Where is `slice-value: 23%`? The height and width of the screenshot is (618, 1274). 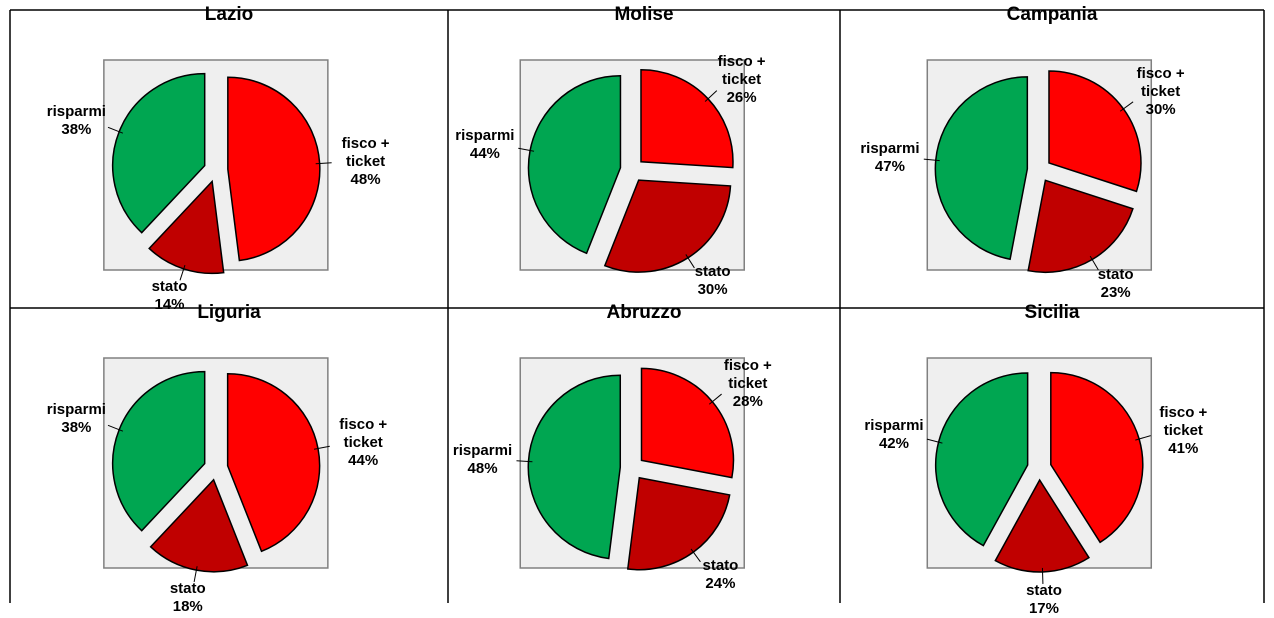
slice-value: 23% is located at coordinates (1115, 292).